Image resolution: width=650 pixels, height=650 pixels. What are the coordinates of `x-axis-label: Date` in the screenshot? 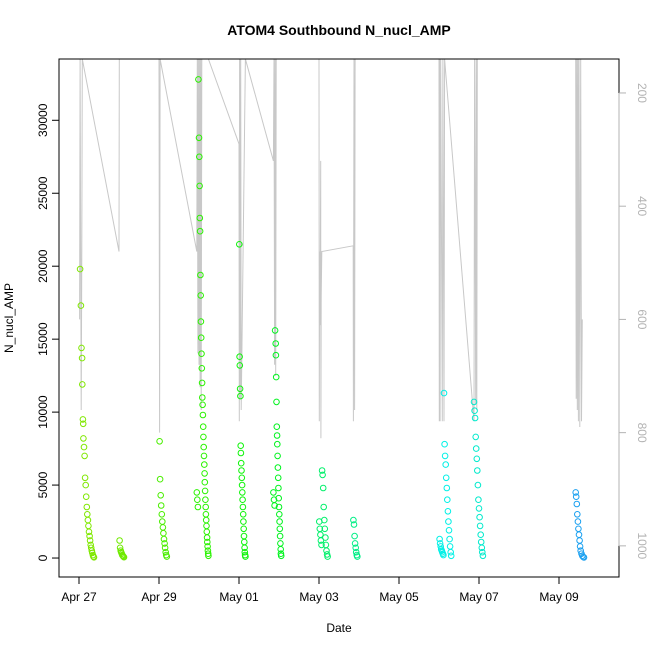 It's located at (339, 628).